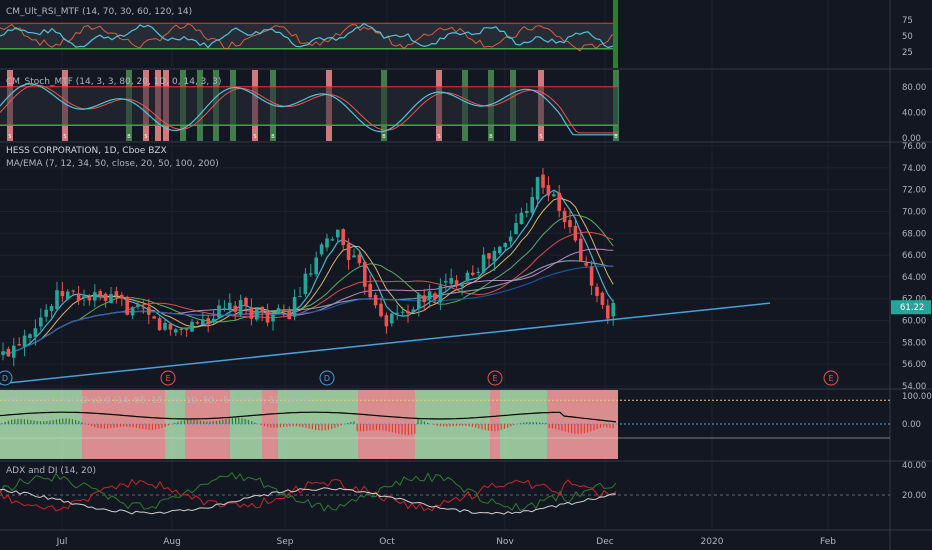  I want to click on last-price-badge: 61.22, so click(911, 307).